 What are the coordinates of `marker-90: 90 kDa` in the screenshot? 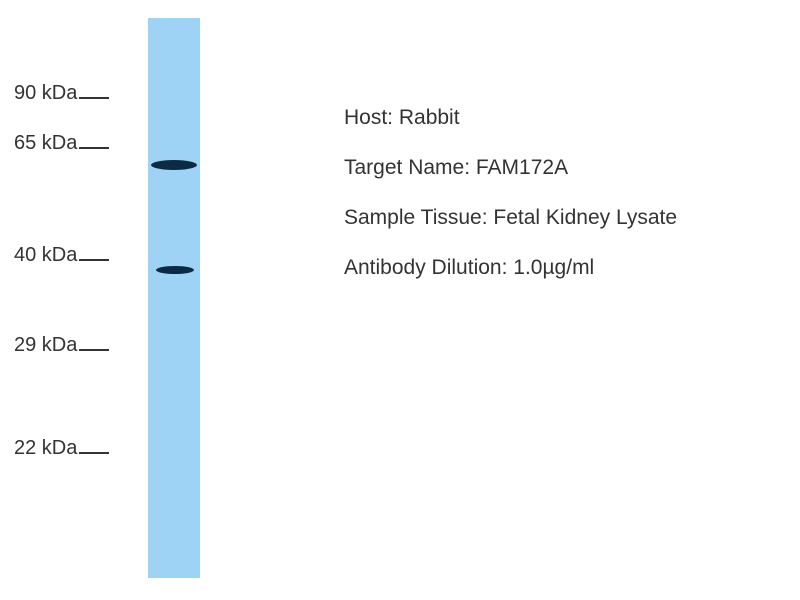 It's located at (62, 93).